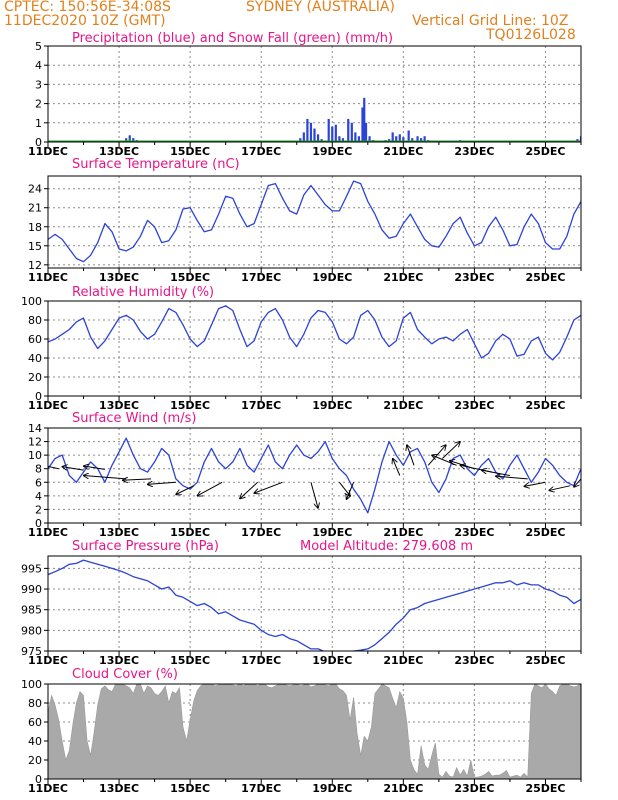 This screenshot has width=618, height=800. Describe the element at coordinates (31, 651) in the screenshot. I see `y-tick-label: 975` at that location.